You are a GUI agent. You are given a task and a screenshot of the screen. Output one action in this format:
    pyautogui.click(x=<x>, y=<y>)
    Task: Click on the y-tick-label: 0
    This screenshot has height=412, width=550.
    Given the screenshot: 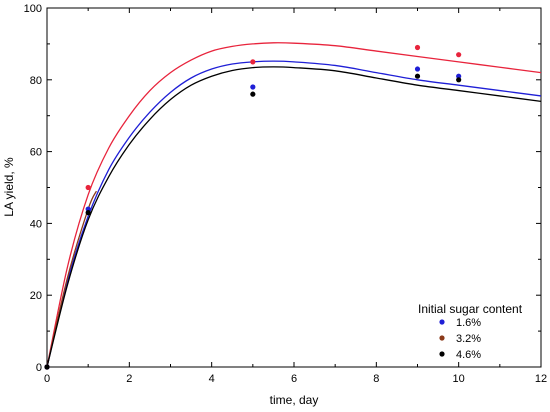 What is the action you would take?
    pyautogui.click(x=39, y=368)
    